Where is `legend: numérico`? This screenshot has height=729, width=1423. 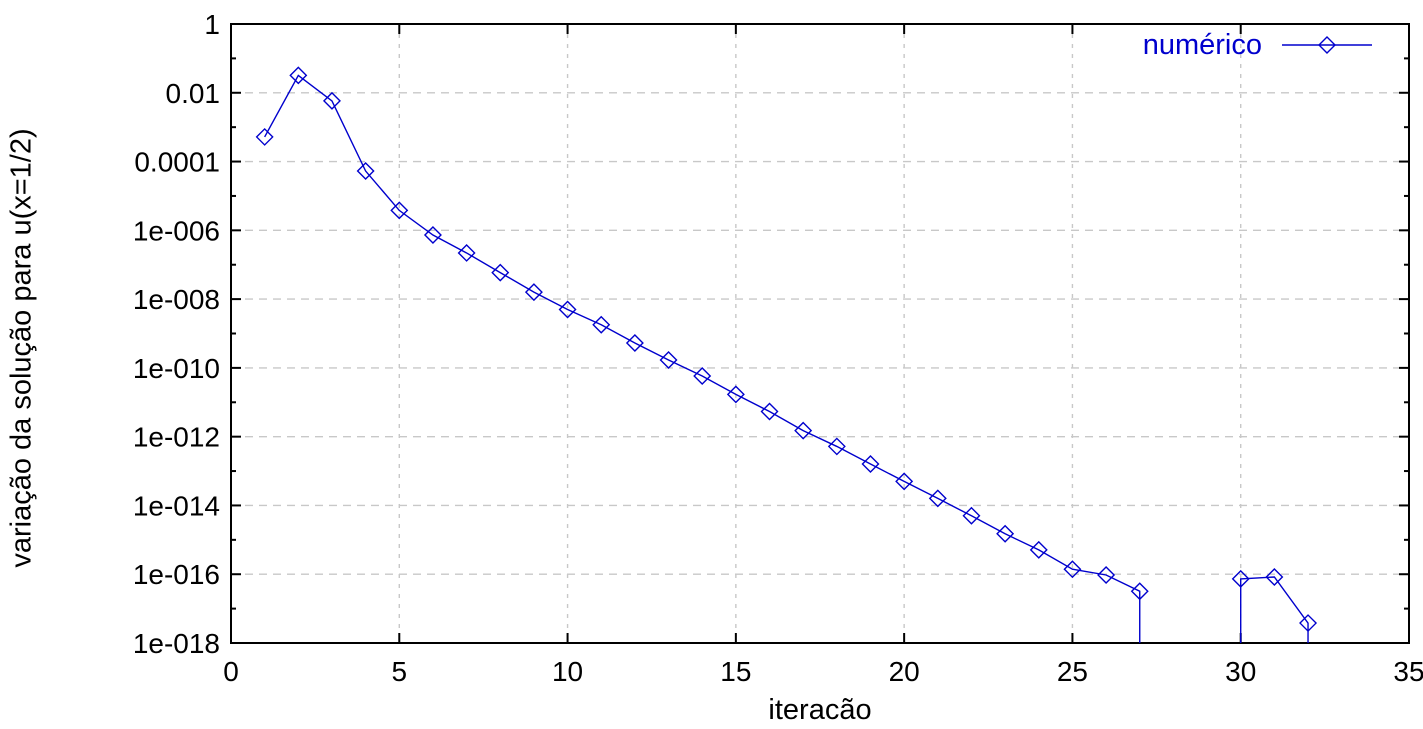 legend: numérico is located at coordinates (1258, 45).